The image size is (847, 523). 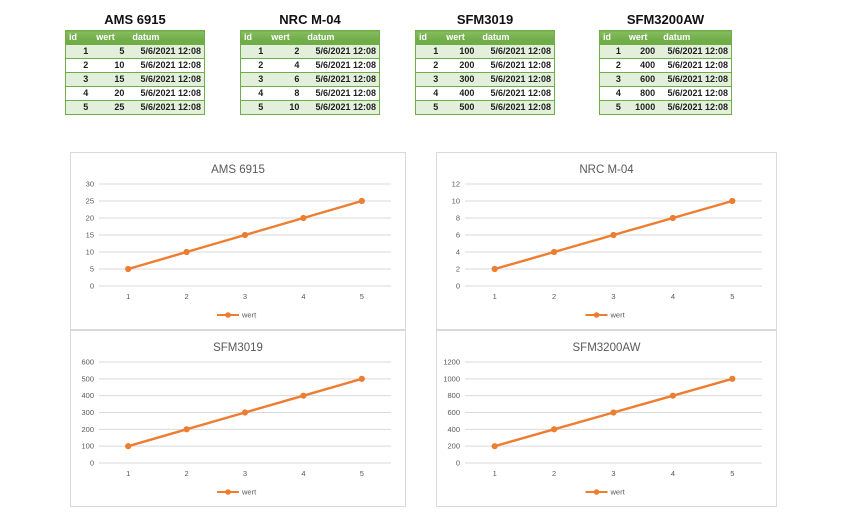 I want to click on y-tick-label: 400, so click(x=87, y=395).